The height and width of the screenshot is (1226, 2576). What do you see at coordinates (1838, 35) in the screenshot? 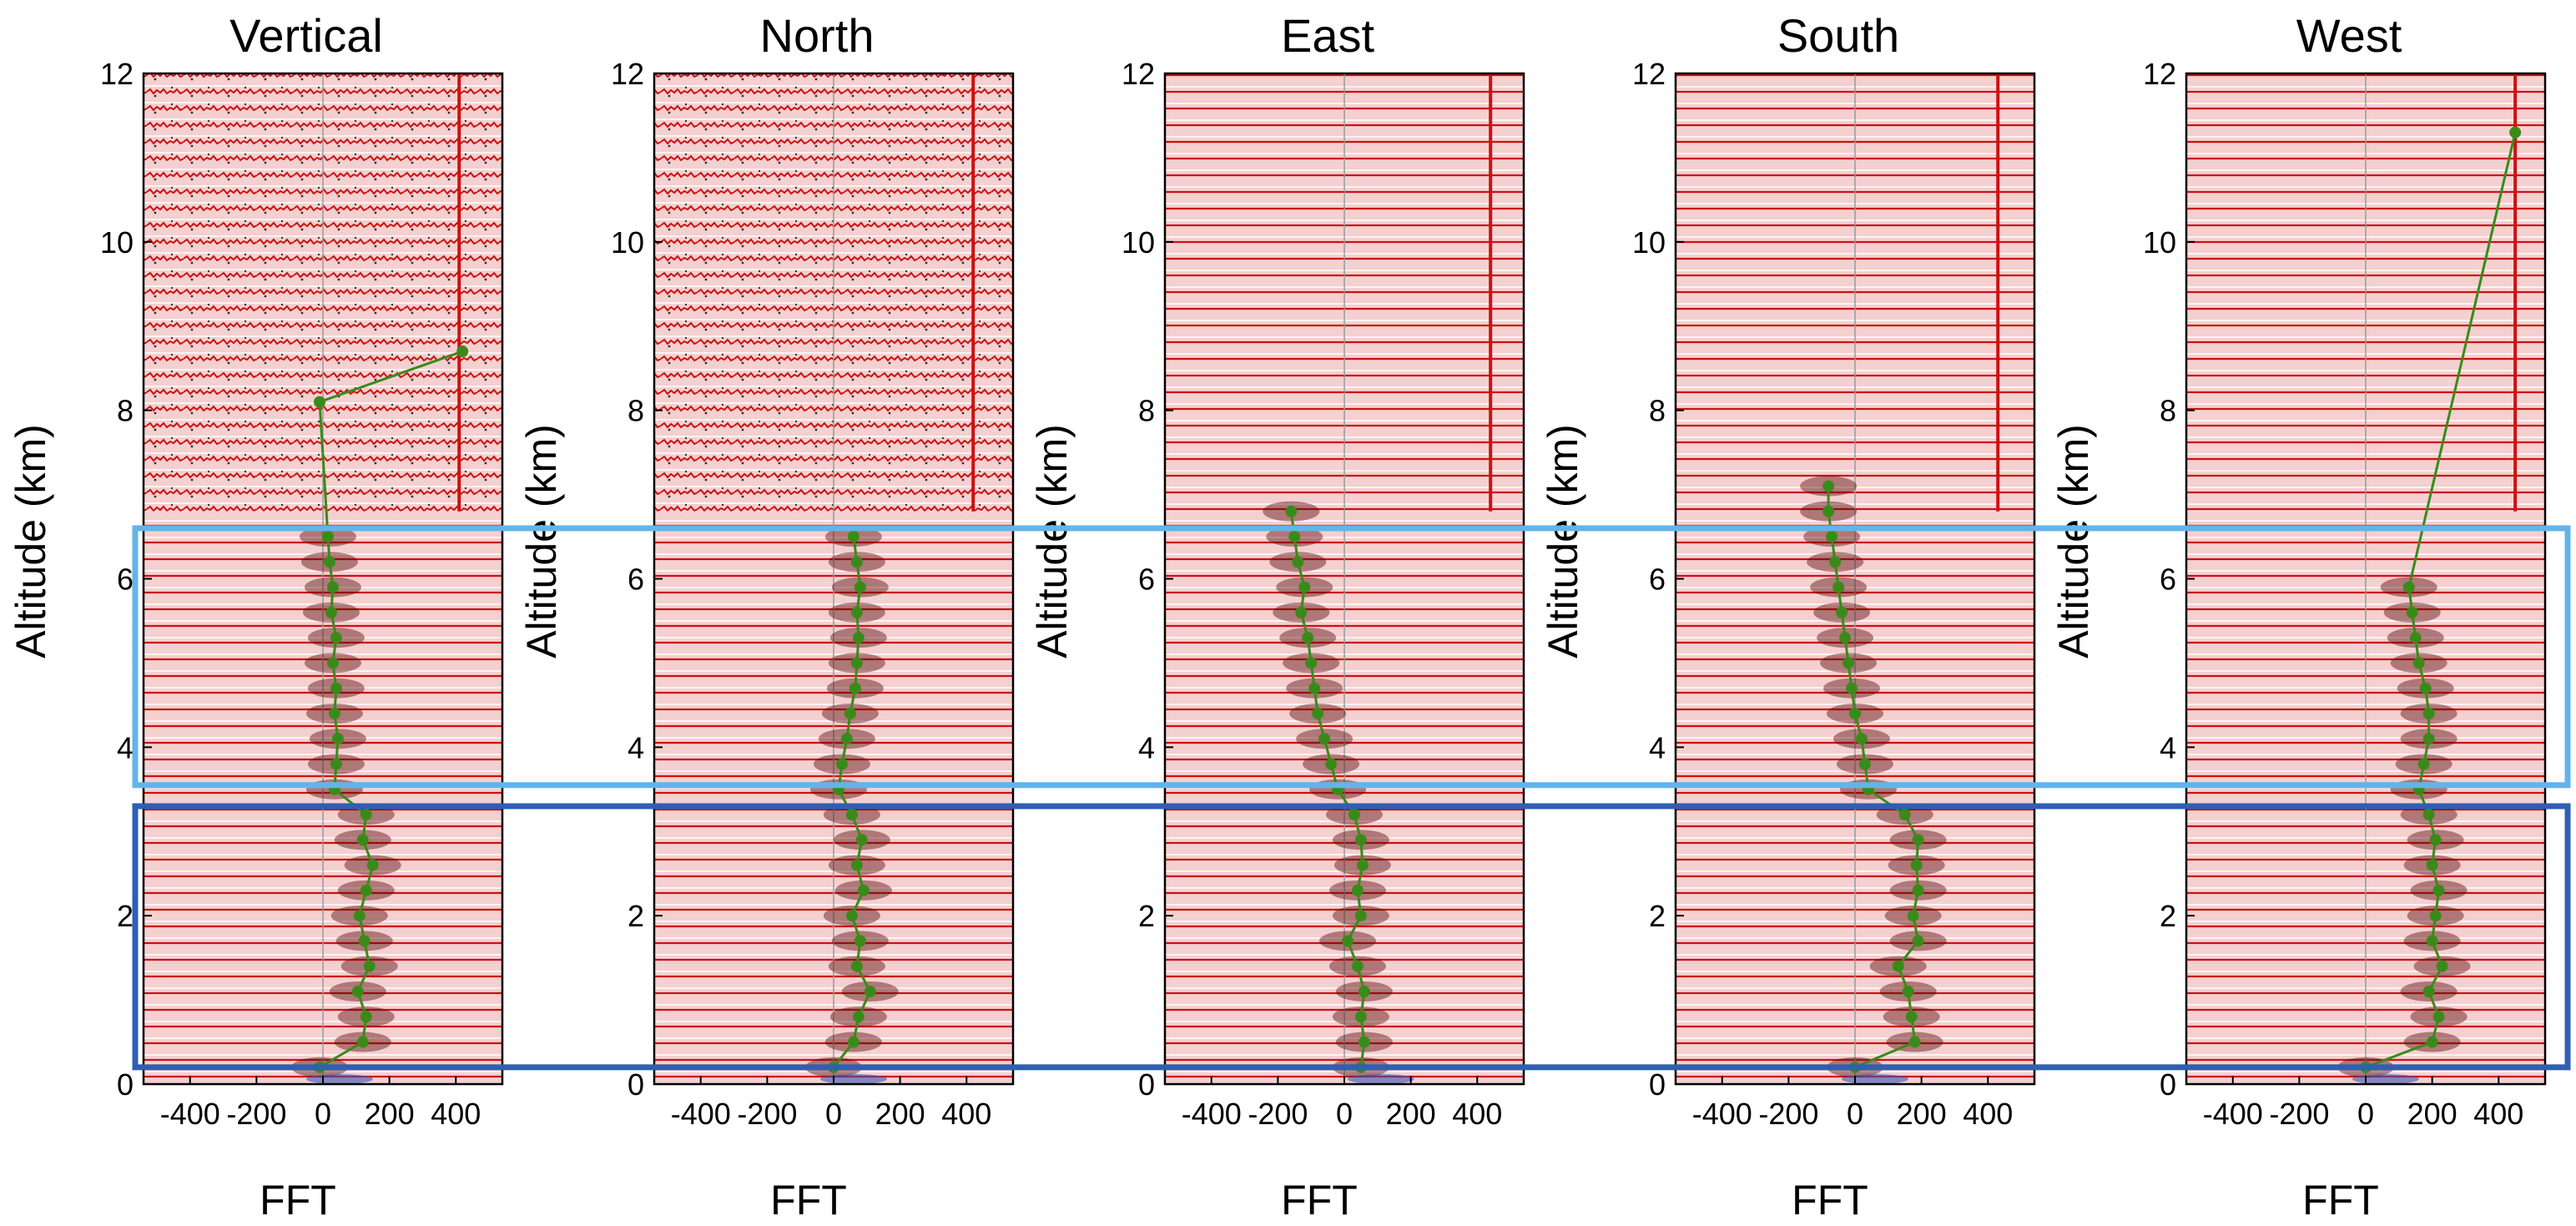
I see `panel-title: South` at bounding box center [1838, 35].